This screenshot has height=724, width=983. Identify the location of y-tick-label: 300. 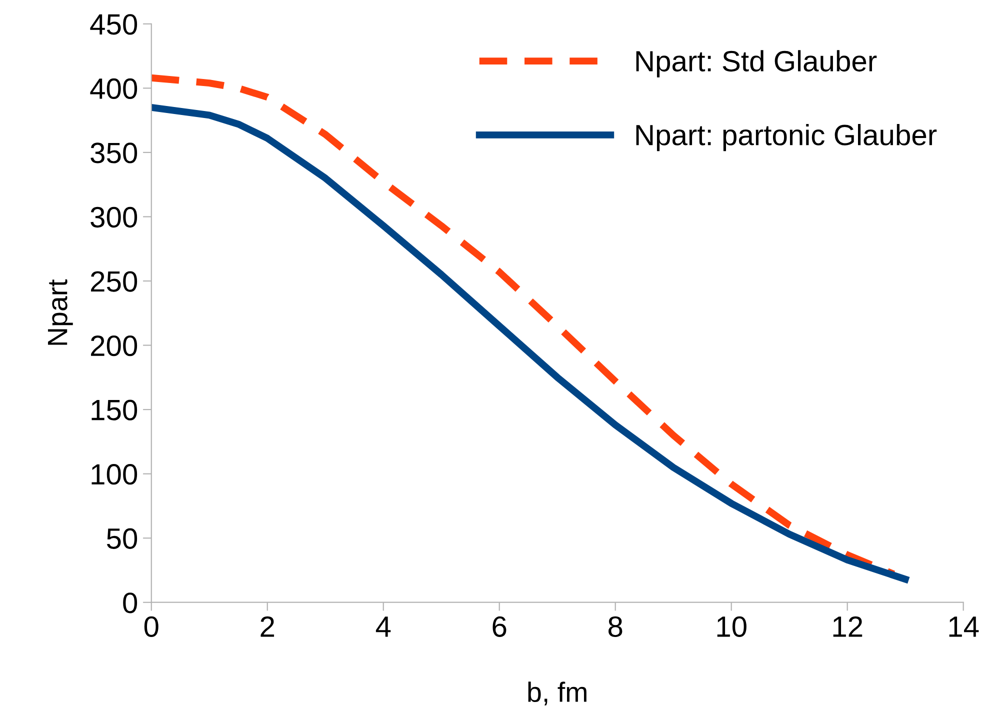
(114, 217).